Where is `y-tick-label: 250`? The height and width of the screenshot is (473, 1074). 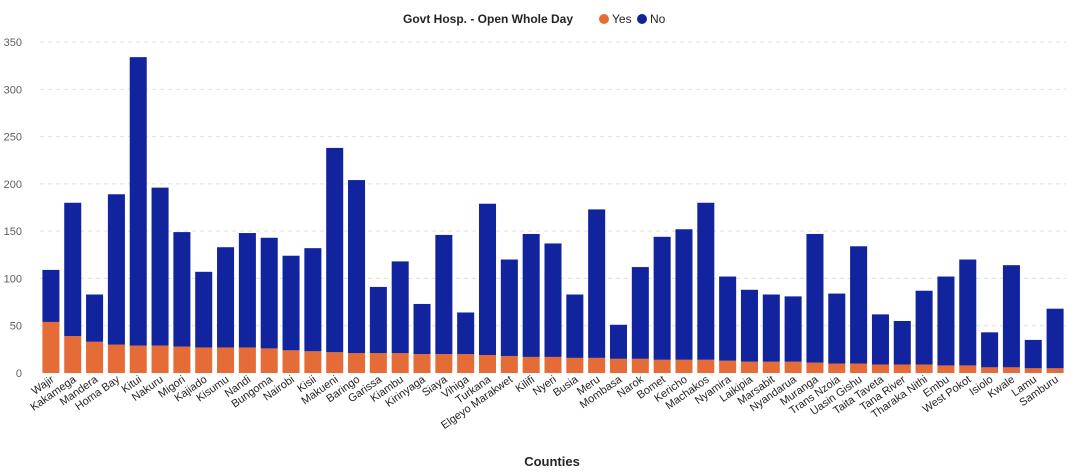 y-tick-label: 250 is located at coordinates (13, 138).